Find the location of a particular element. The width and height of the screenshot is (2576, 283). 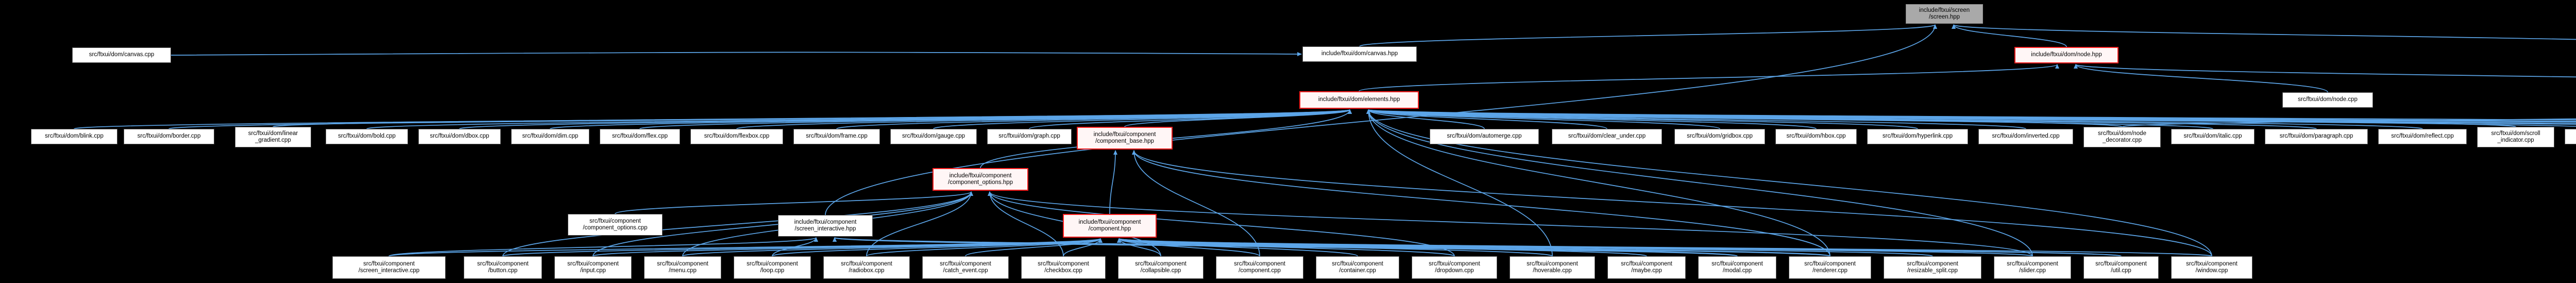

include-edge-gridbox_cpp-to-elements_hpp is located at coordinates (1543, 119).